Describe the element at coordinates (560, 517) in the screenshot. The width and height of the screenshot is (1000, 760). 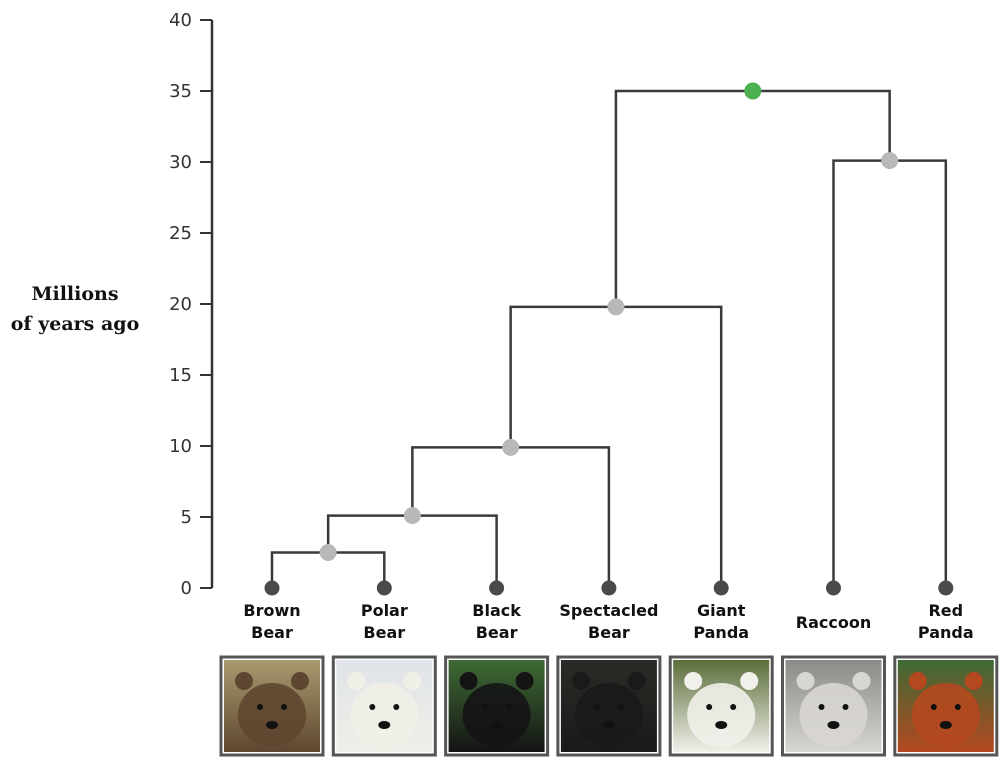
I see `branch-spectacled-bear` at that location.